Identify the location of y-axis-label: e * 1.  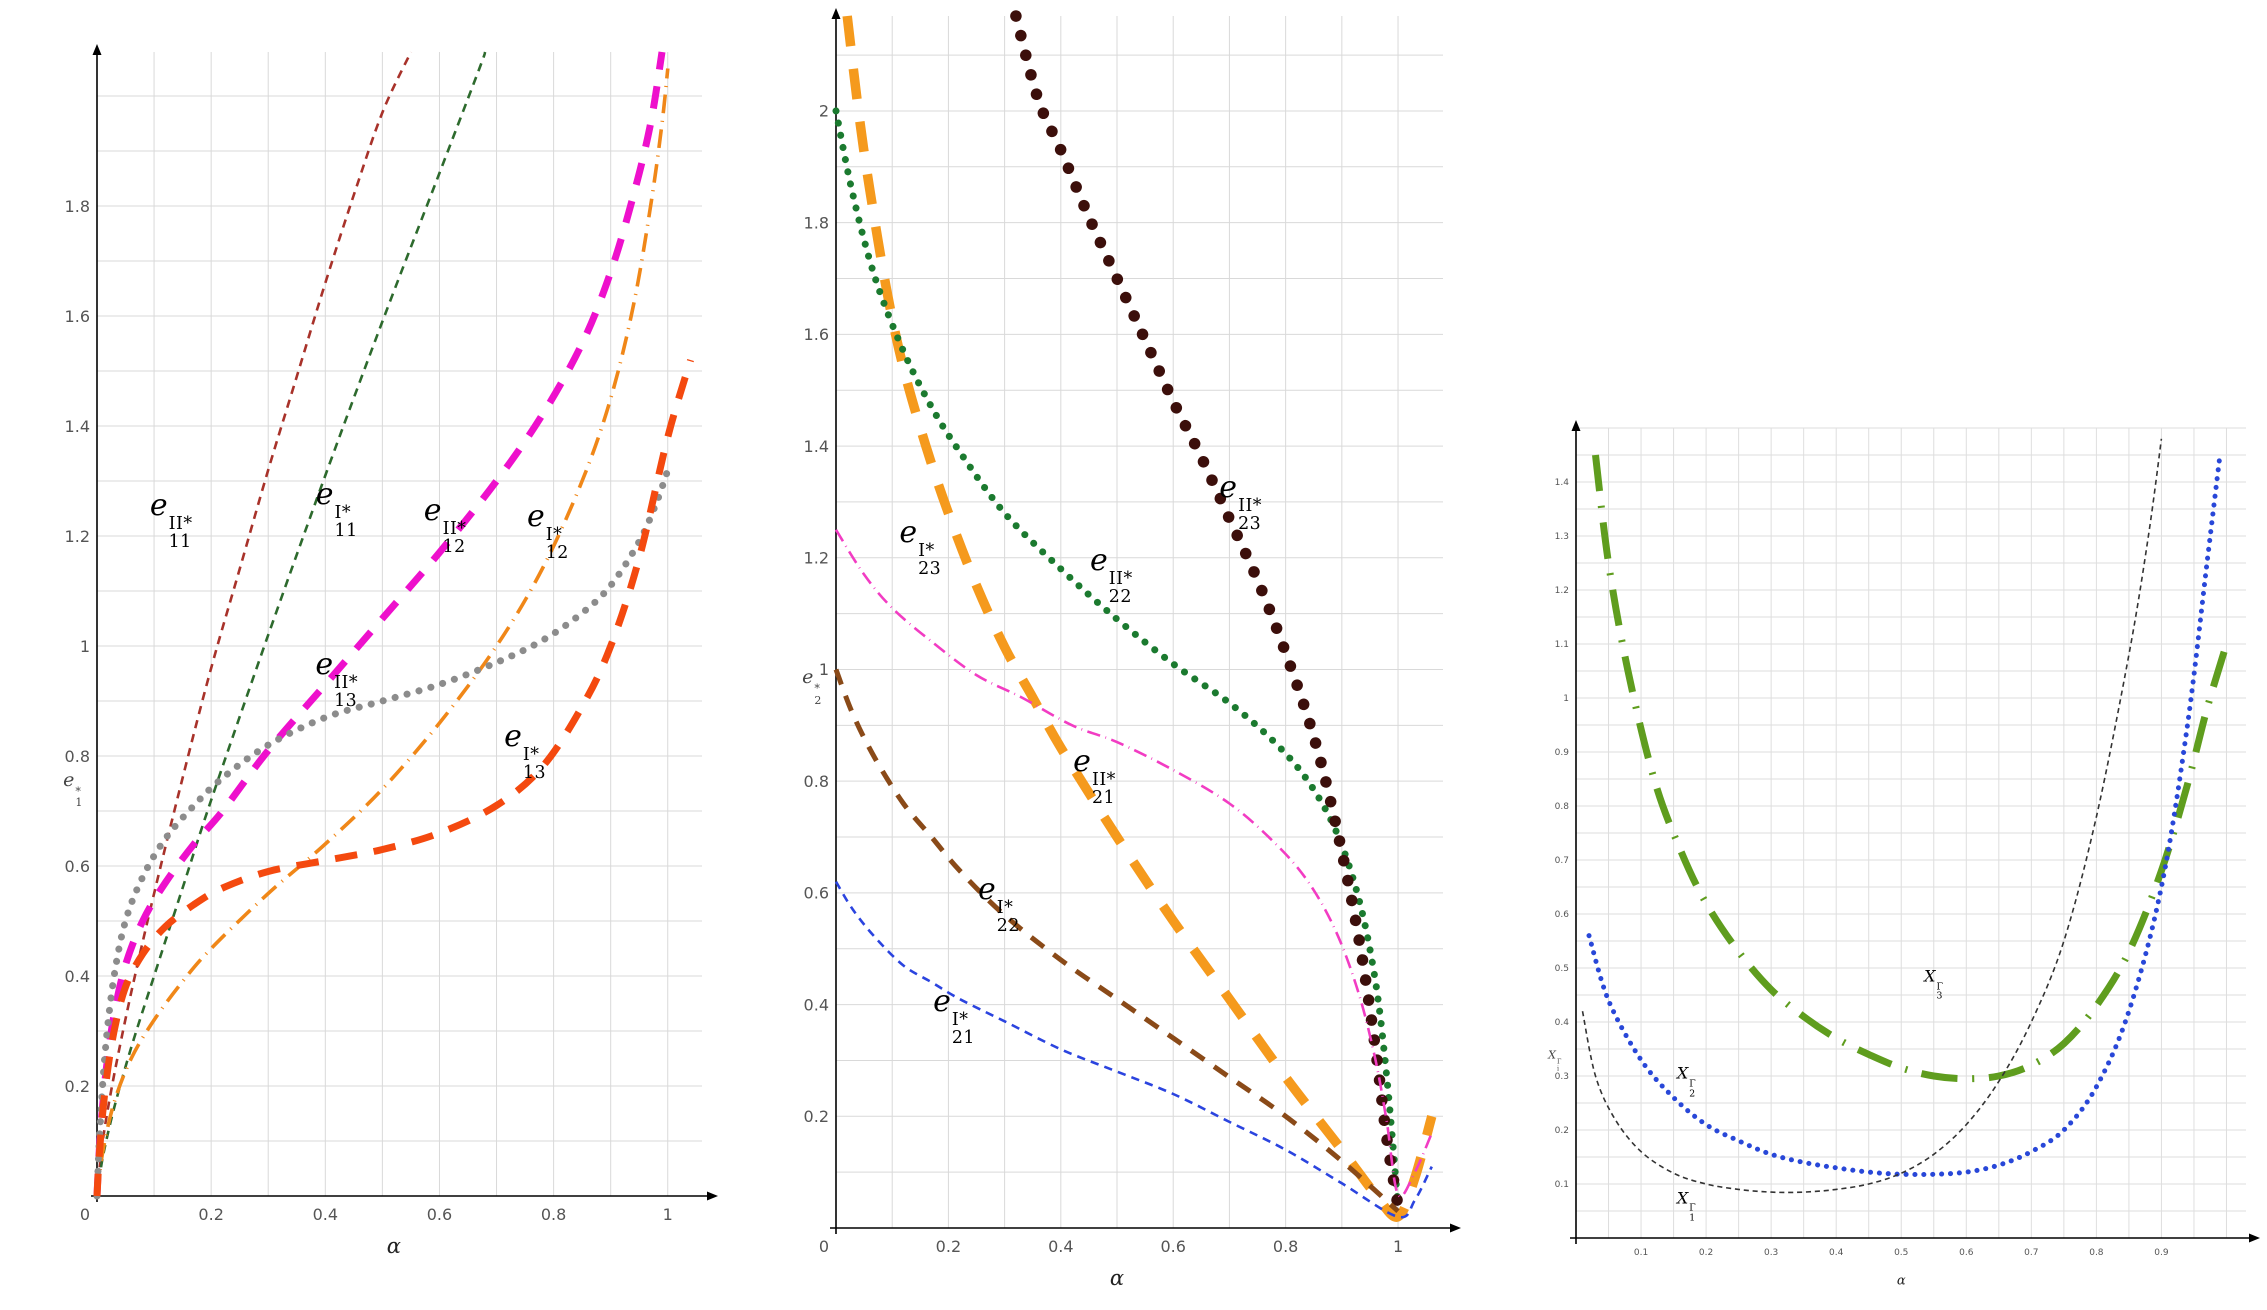
(73, 789).